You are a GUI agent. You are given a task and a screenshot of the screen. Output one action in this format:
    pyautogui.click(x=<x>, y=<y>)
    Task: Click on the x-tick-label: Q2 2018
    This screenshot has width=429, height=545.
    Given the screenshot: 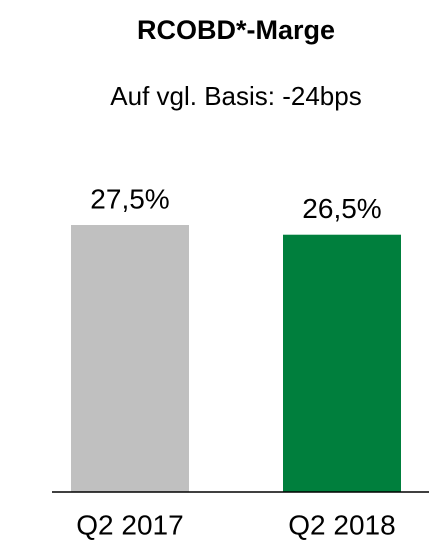 What is the action you would take?
    pyautogui.click(x=341, y=524)
    